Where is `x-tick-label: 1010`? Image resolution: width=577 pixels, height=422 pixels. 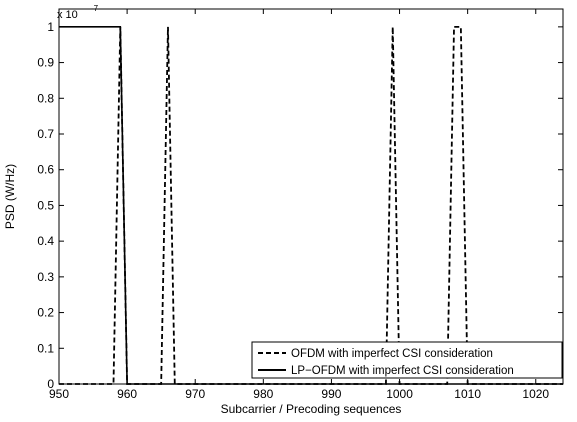
x-tick-label: 1010 is located at coordinates (467, 394).